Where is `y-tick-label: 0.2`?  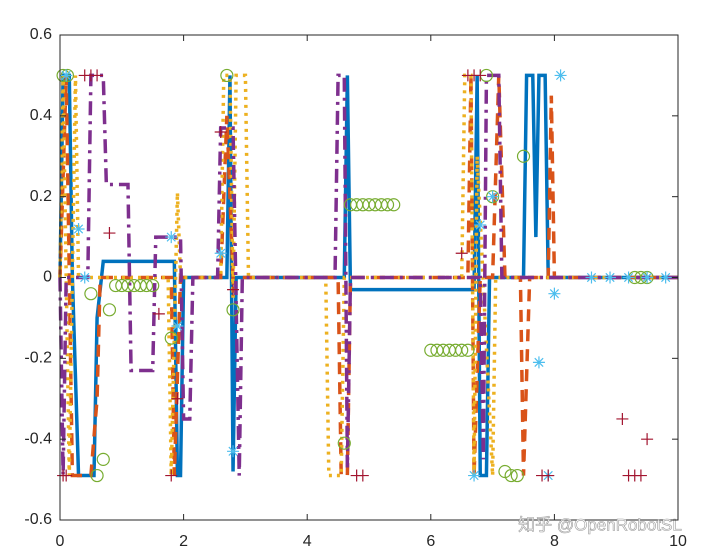
y-tick-label: 0.2 is located at coordinates (41, 196).